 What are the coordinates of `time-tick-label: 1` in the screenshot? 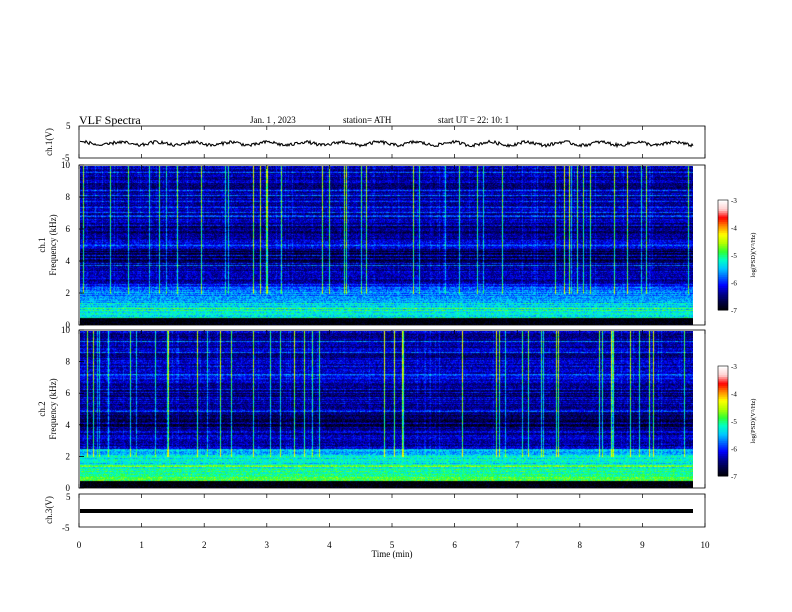 It's located at (141, 545).